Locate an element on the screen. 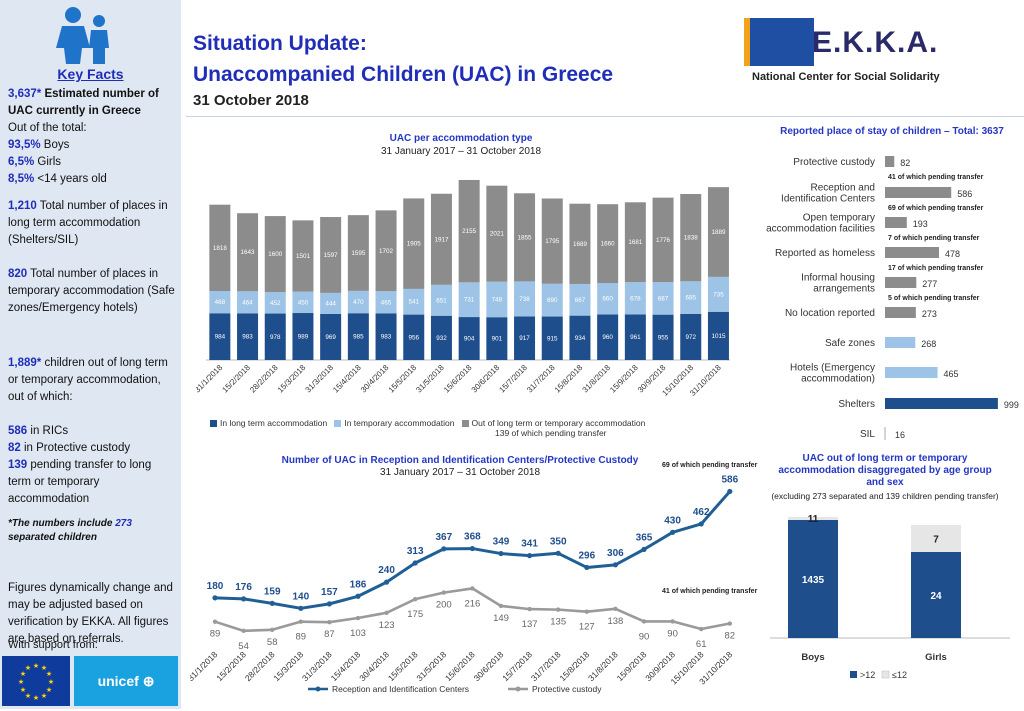 This screenshot has height=711, width=1024. x-tick-label: Boys is located at coordinates (812, 657).